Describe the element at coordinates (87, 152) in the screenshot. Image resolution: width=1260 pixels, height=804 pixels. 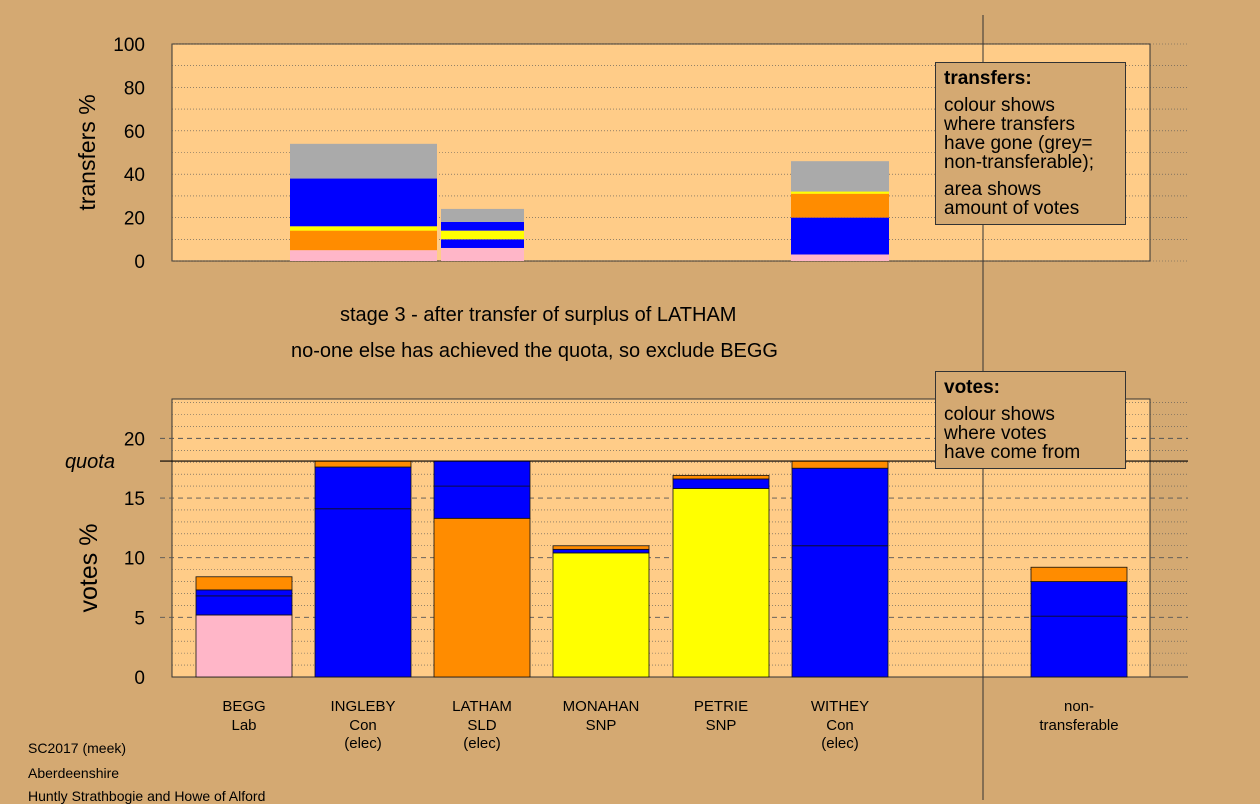
I see `y-axis-label: transfers %` at that location.